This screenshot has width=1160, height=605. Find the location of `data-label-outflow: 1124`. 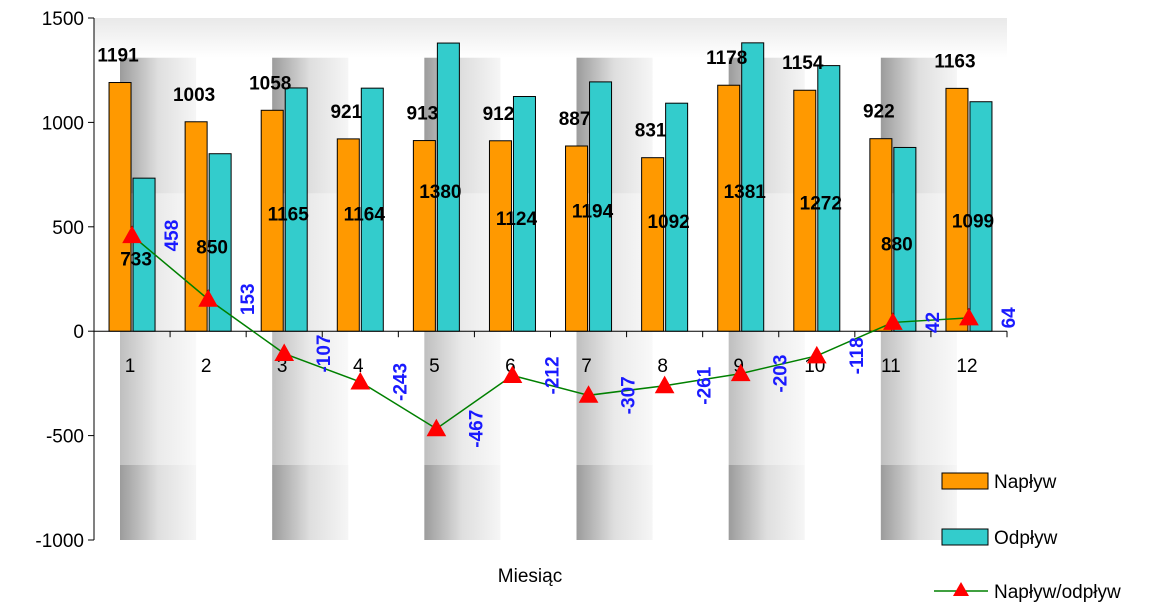

data-label-outflow: 1124 is located at coordinates (517, 219).